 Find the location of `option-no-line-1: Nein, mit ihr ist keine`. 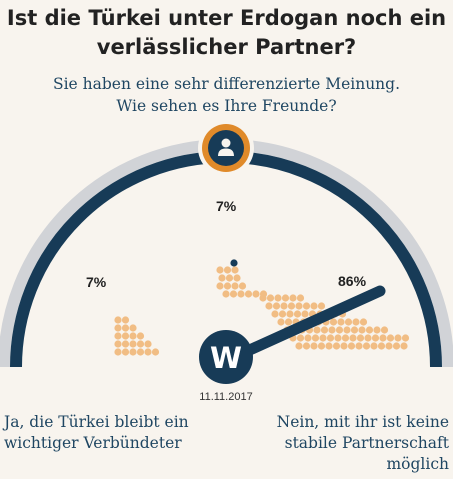

option-no-line-1: Nein, mit ihr ist keine is located at coordinates (362, 422).